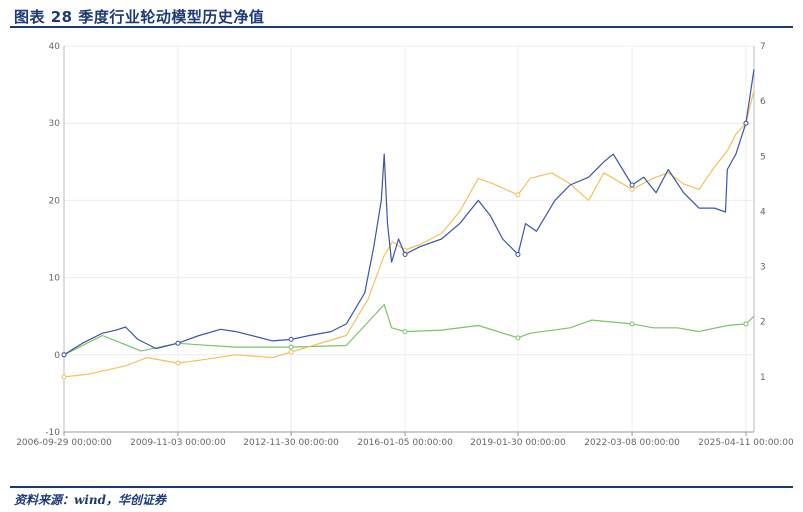 The height and width of the screenshot is (512, 803). Describe the element at coordinates (401, 487) in the screenshot. I see `bottom-rule` at that location.